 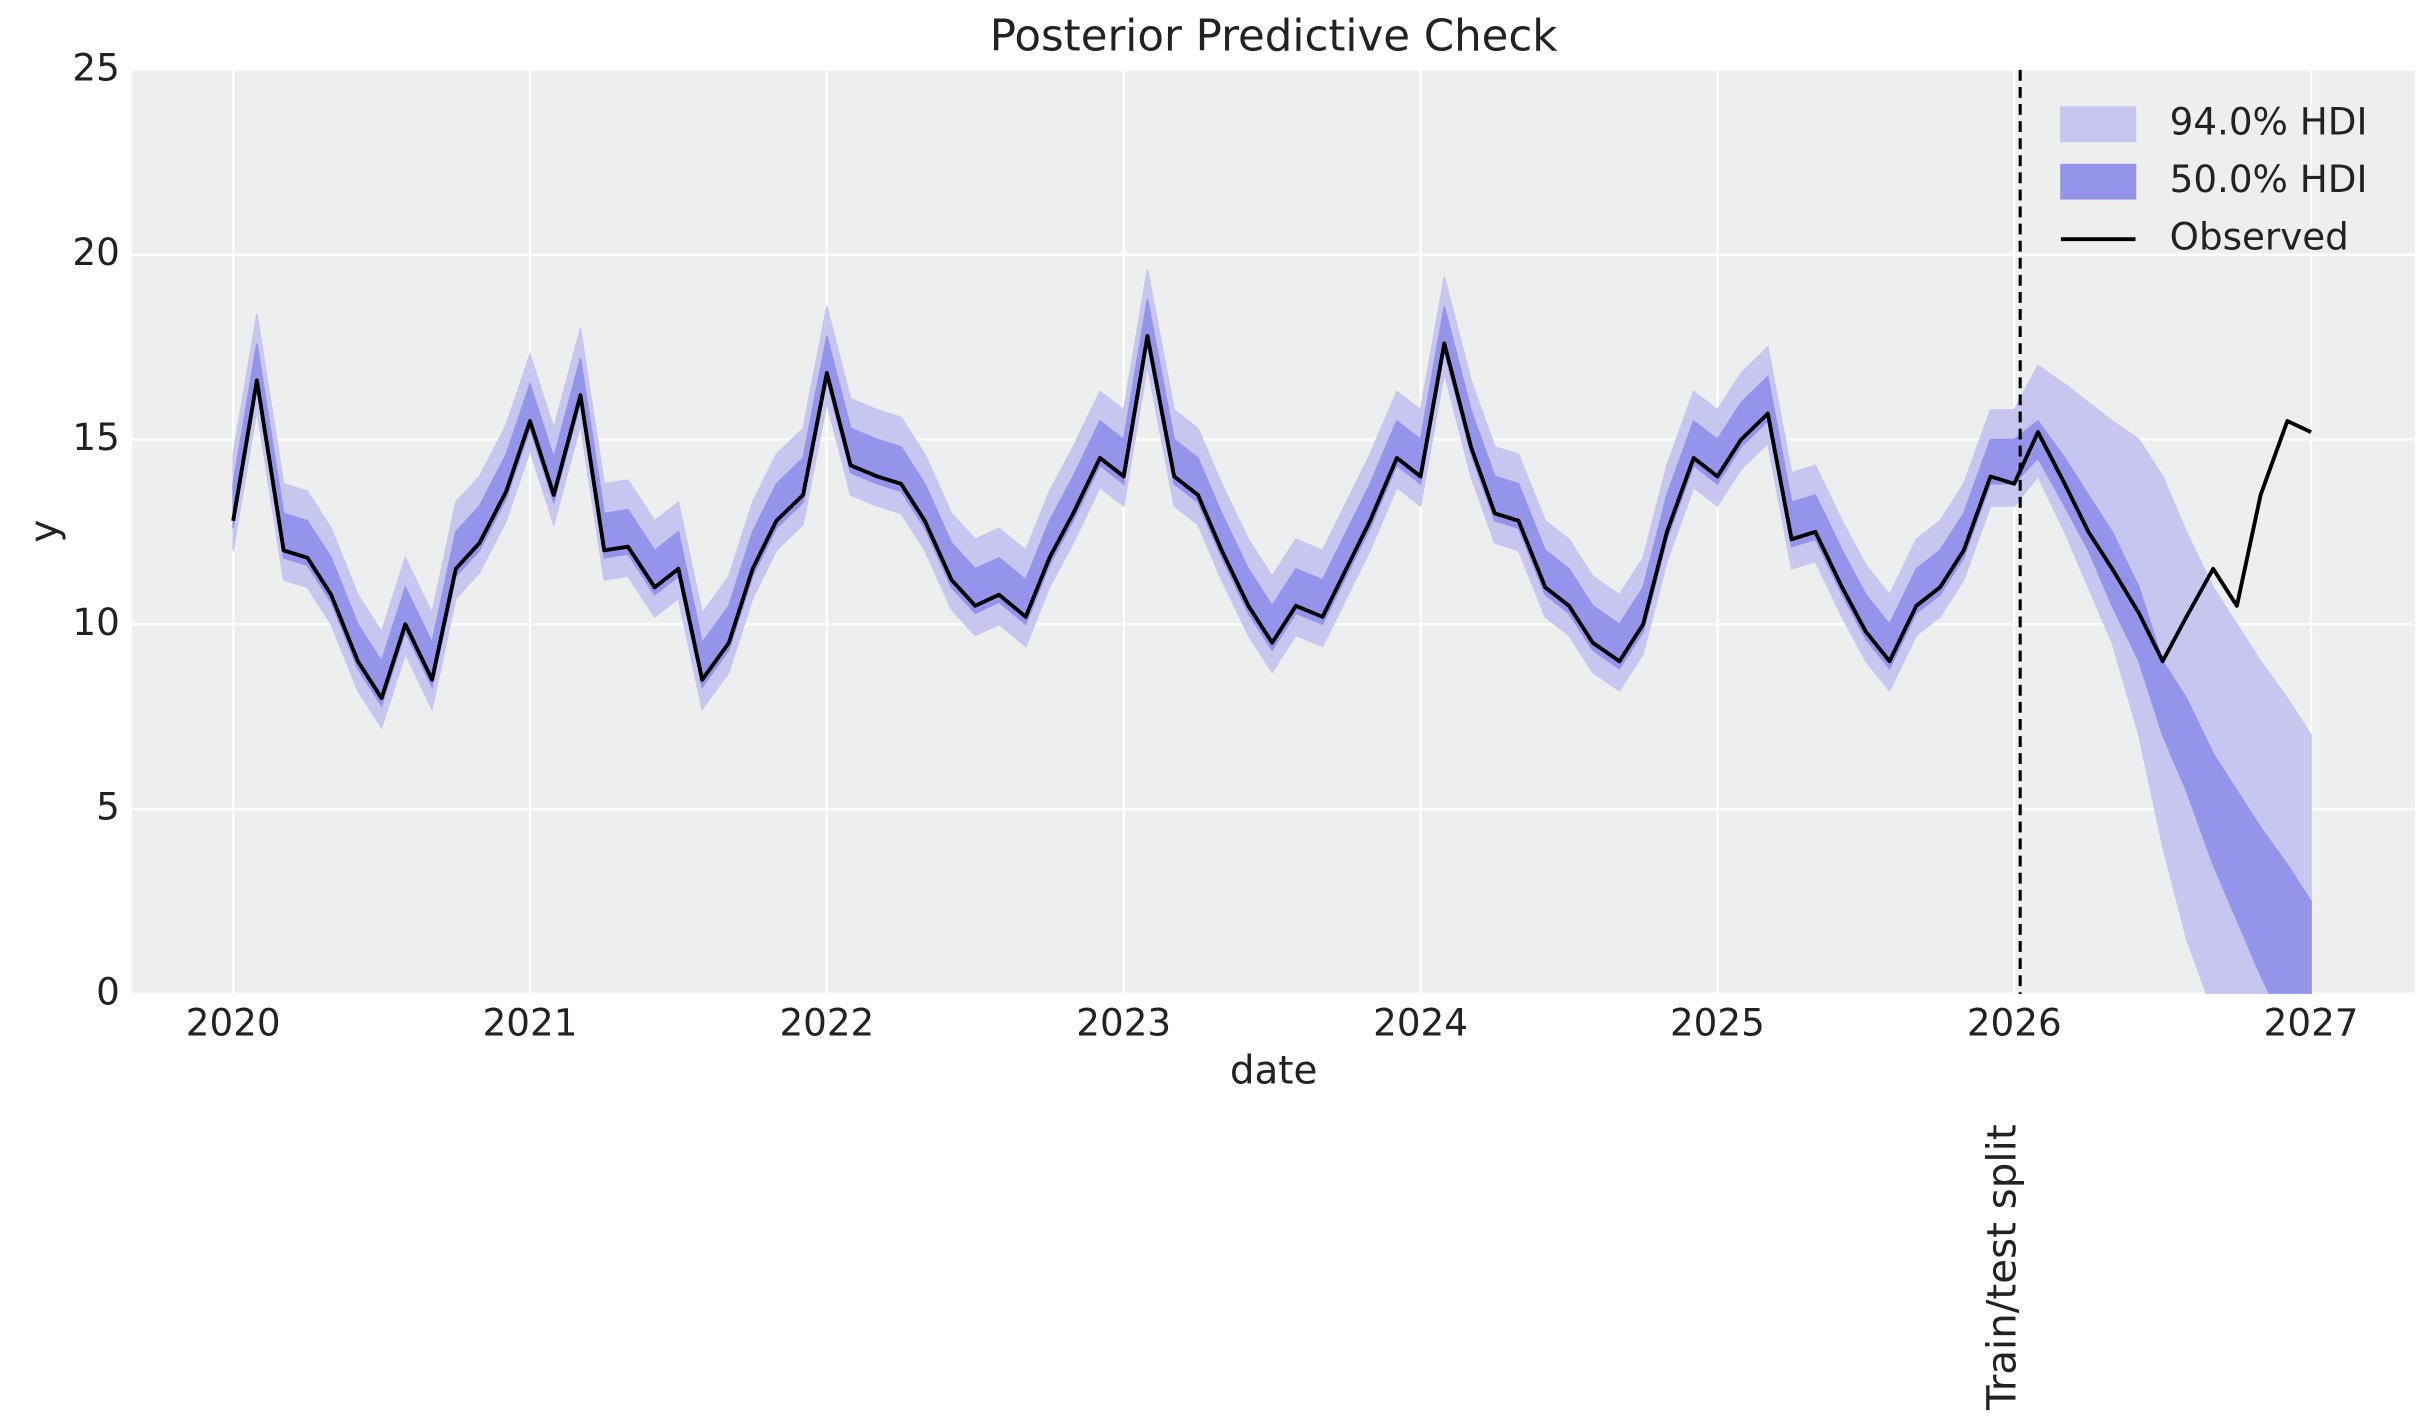 I want to click on x-tick-label: 2020, so click(x=233, y=1022).